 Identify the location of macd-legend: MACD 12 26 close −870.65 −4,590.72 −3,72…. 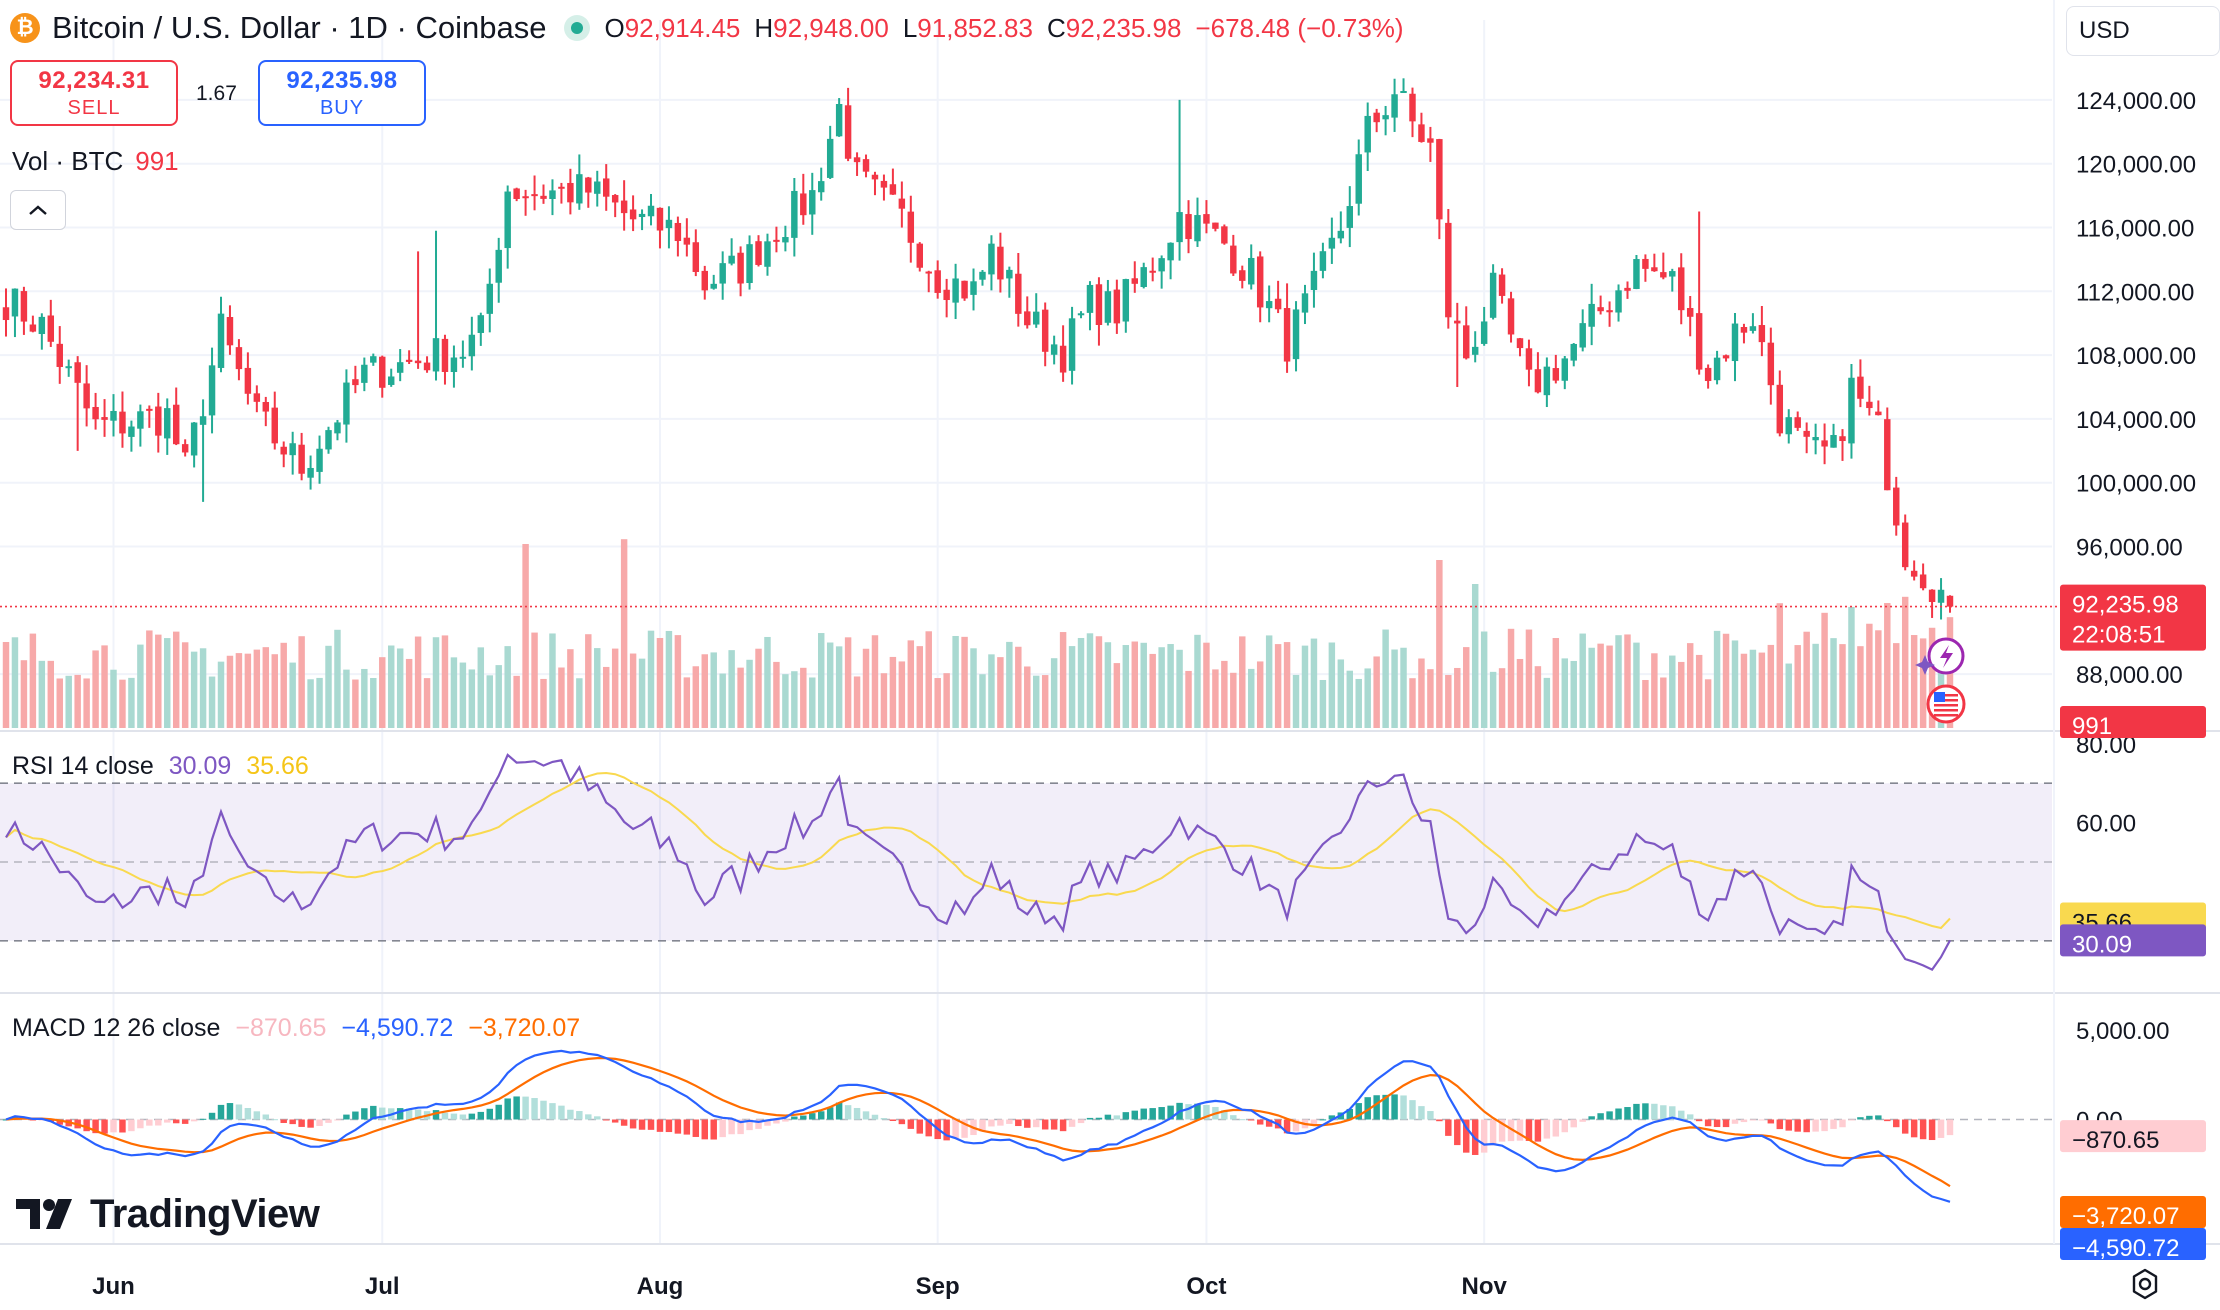
(296, 1028).